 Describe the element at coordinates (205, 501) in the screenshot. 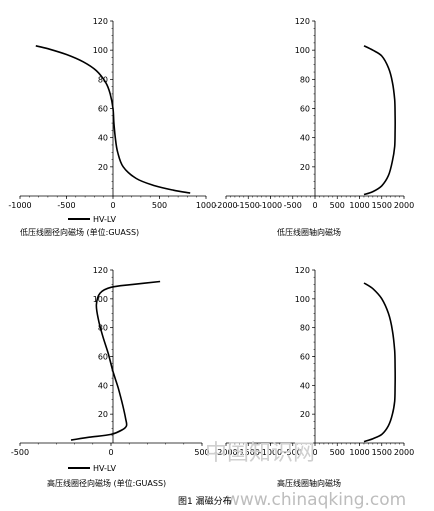

I see `figure-caption: 图1 漏磁分布` at that location.